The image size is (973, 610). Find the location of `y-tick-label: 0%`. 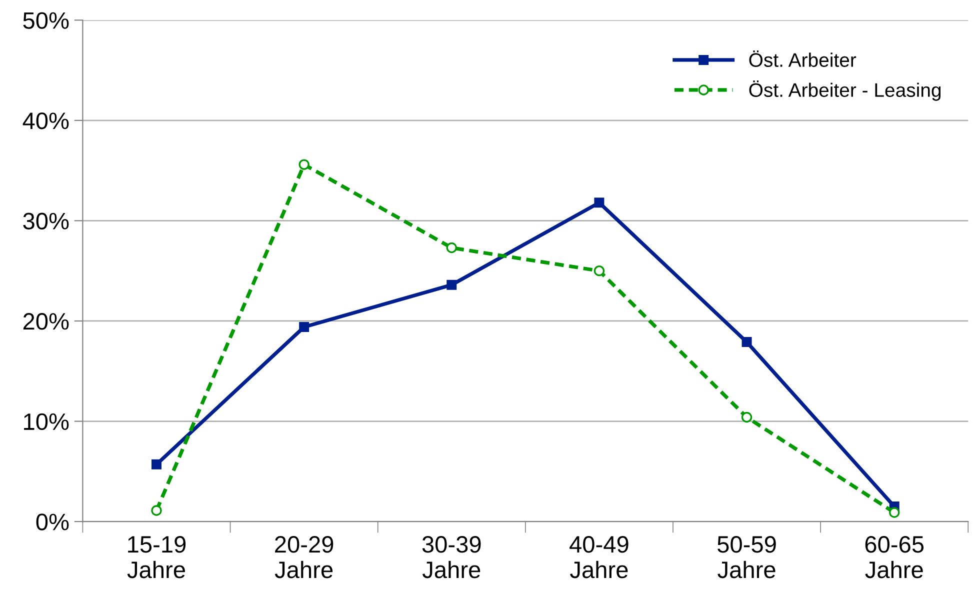

y-tick-label: 0% is located at coordinates (52, 522).